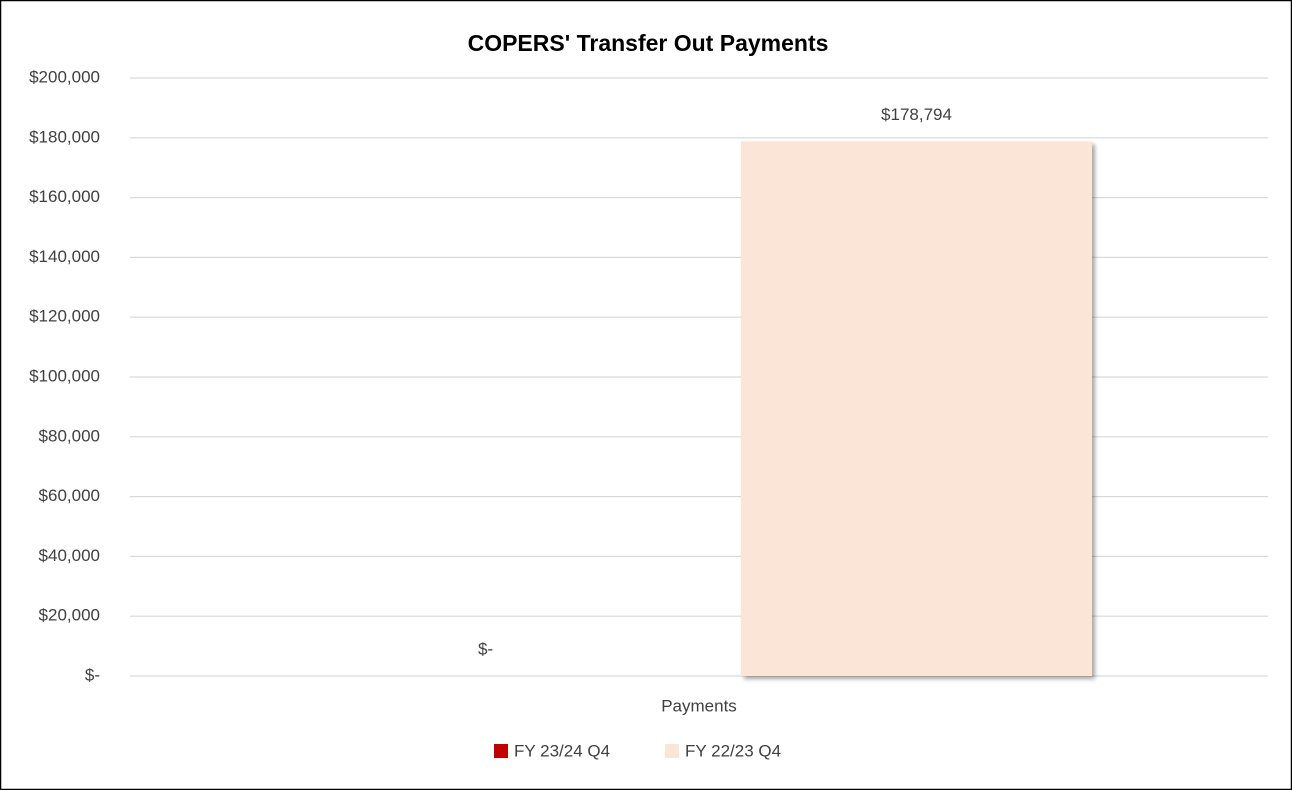  What do you see at coordinates (92, 674) in the screenshot?
I see `y-tick-label: $-` at bounding box center [92, 674].